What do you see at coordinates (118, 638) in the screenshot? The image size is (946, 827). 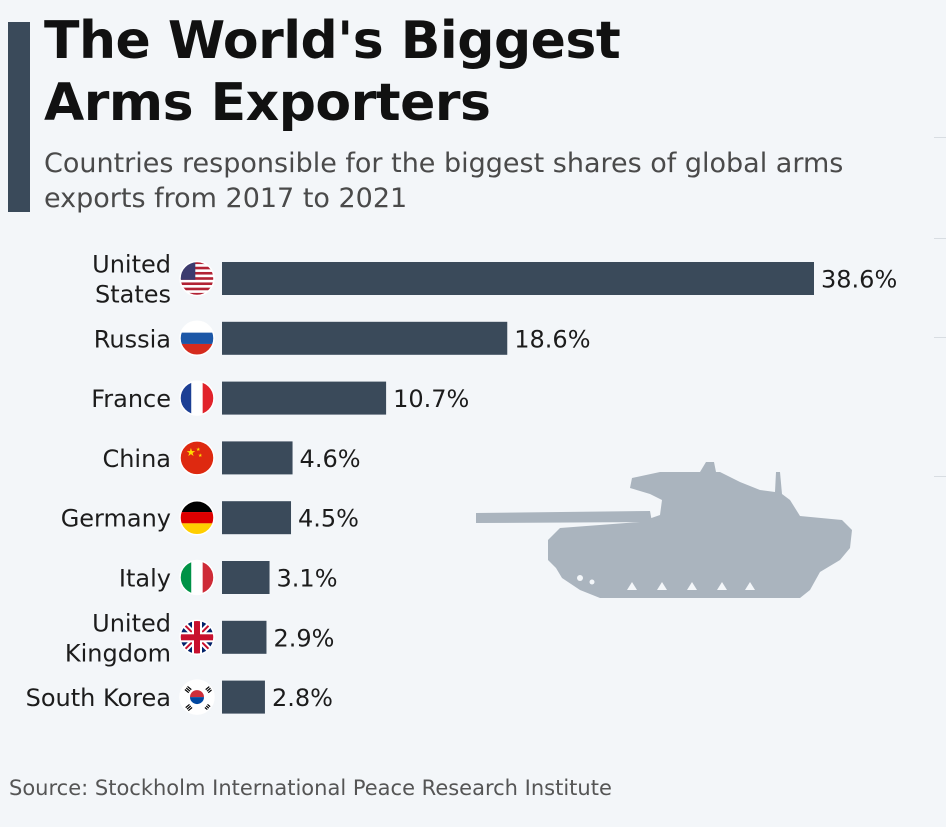 I see `category-label-6: United Kingdom` at bounding box center [118, 638].